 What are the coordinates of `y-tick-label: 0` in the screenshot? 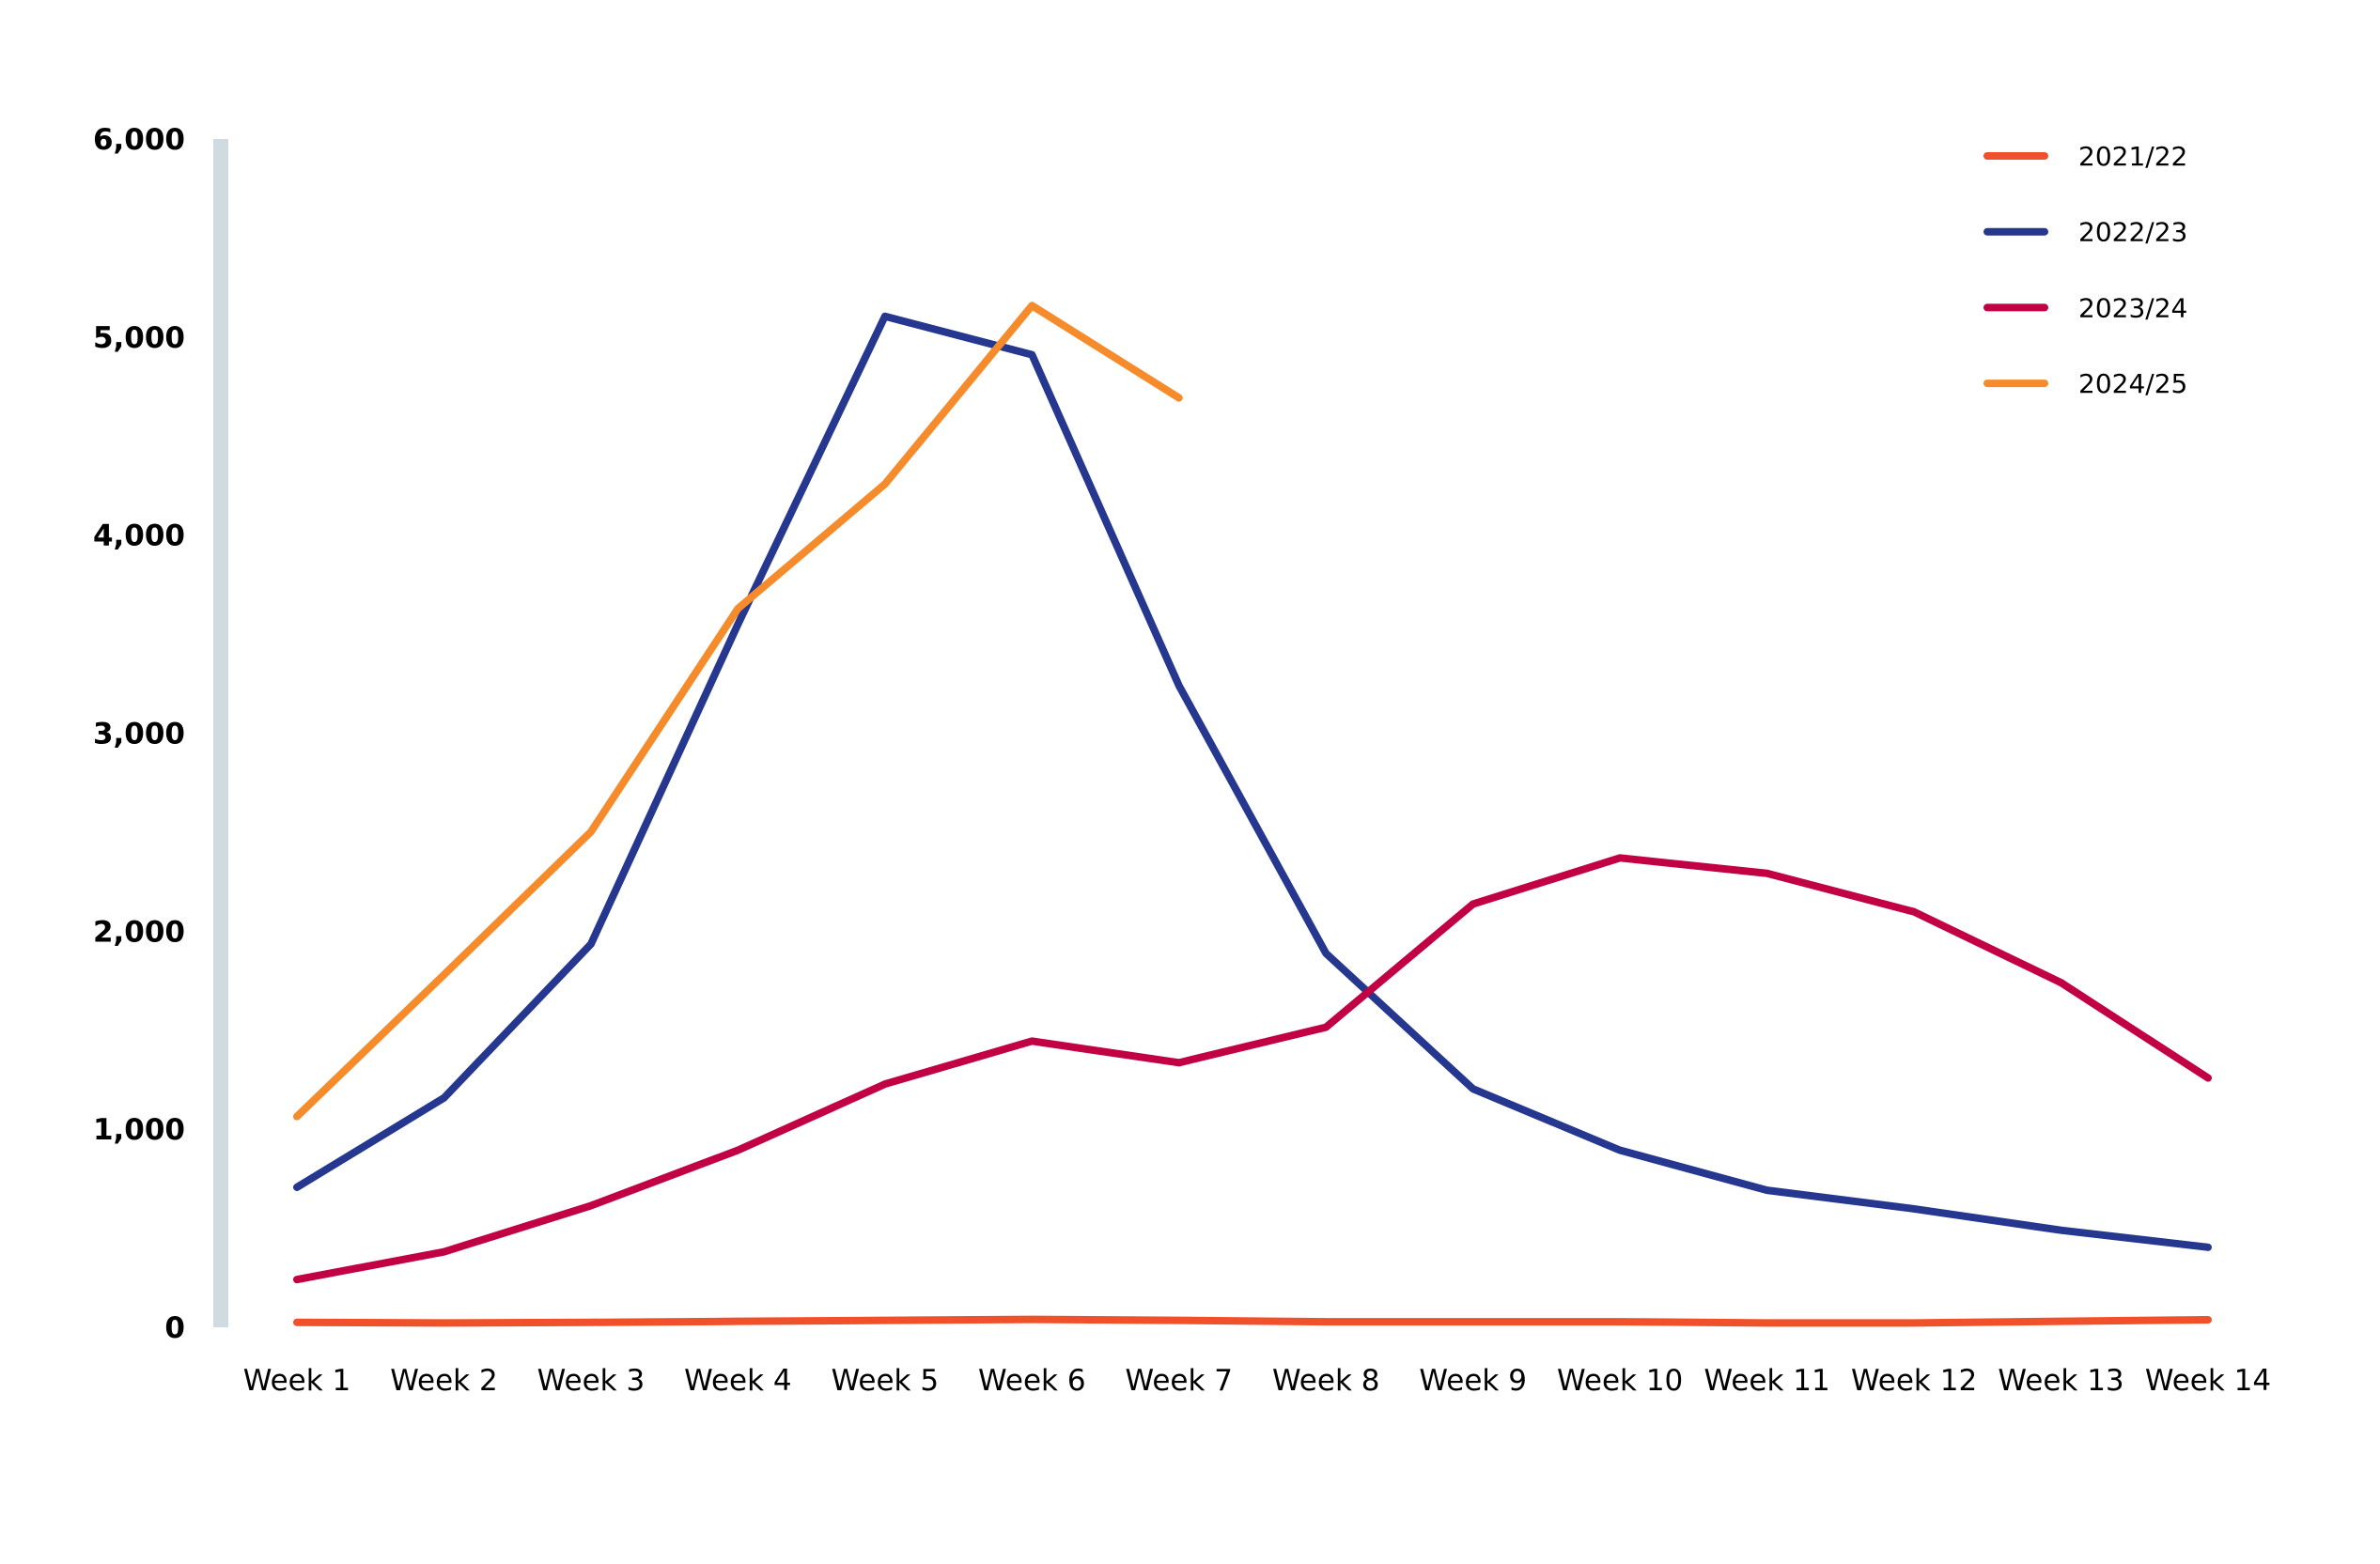 It's located at (174, 1328).